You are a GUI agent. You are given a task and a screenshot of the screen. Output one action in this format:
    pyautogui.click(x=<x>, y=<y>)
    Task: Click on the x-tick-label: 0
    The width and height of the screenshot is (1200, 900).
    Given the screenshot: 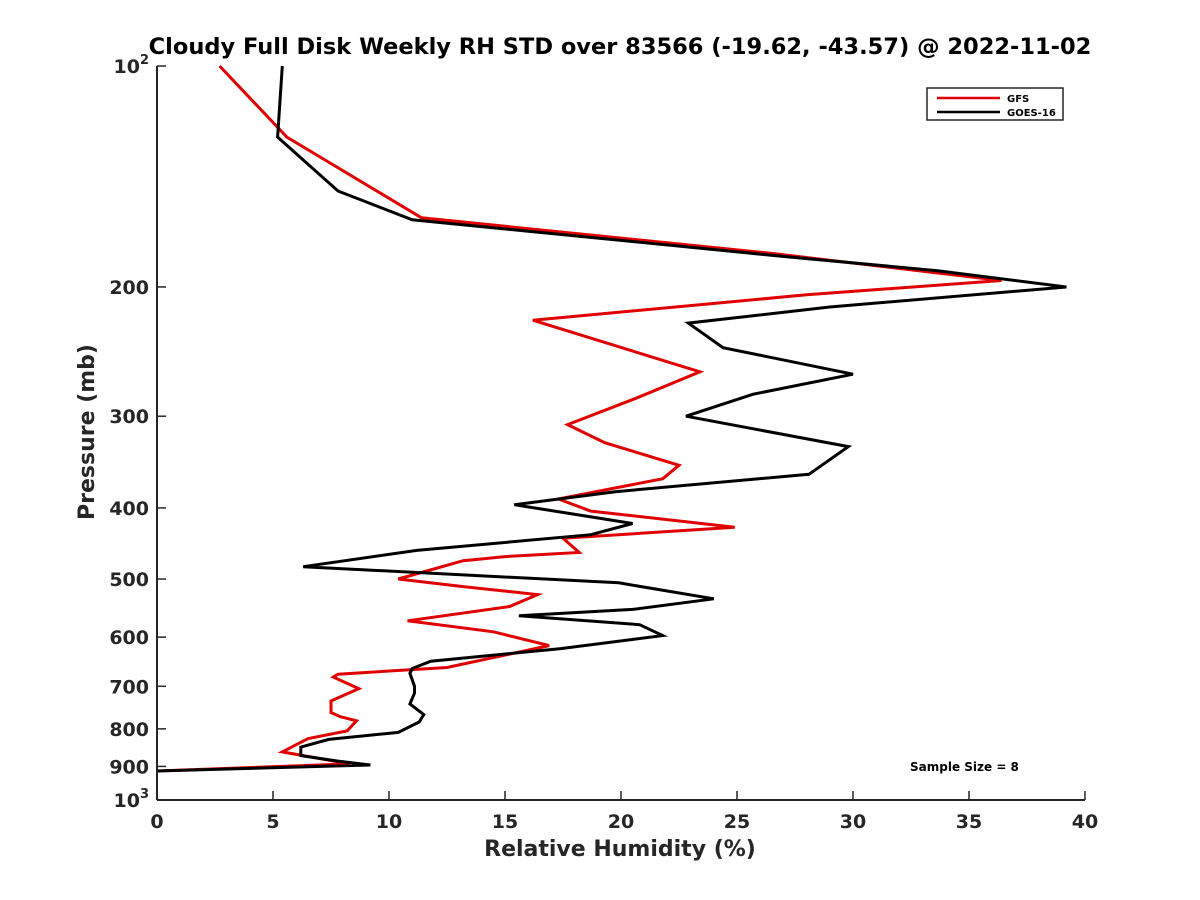 What is the action you would take?
    pyautogui.click(x=156, y=822)
    